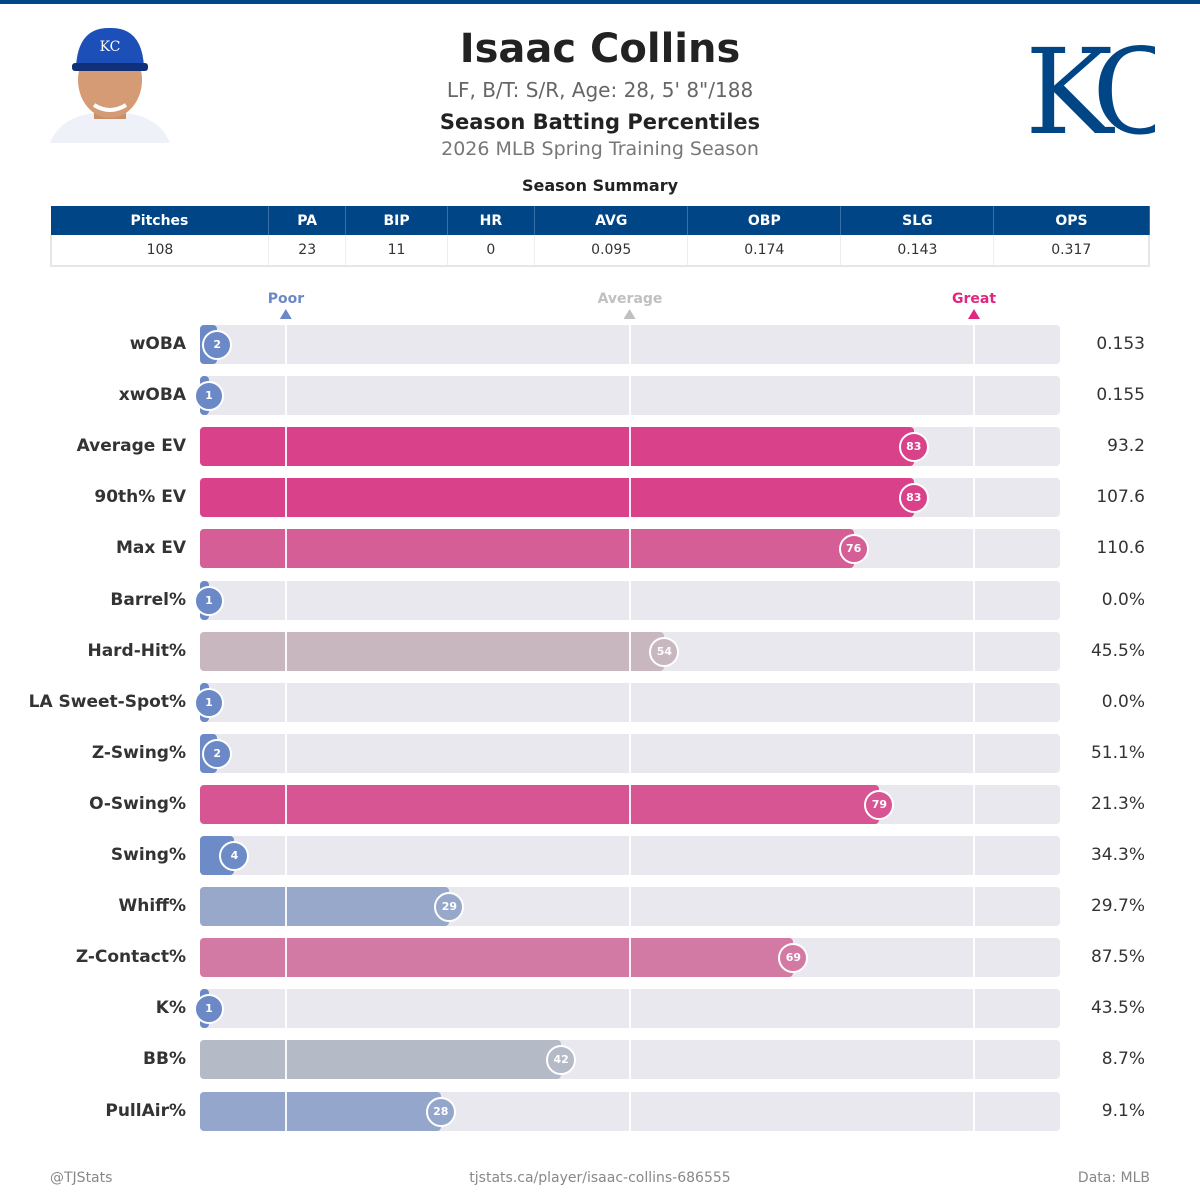 This screenshot has height=1200, width=1200. What do you see at coordinates (600, 122) in the screenshot?
I see `page-title: Season Batting Percentiles` at bounding box center [600, 122].